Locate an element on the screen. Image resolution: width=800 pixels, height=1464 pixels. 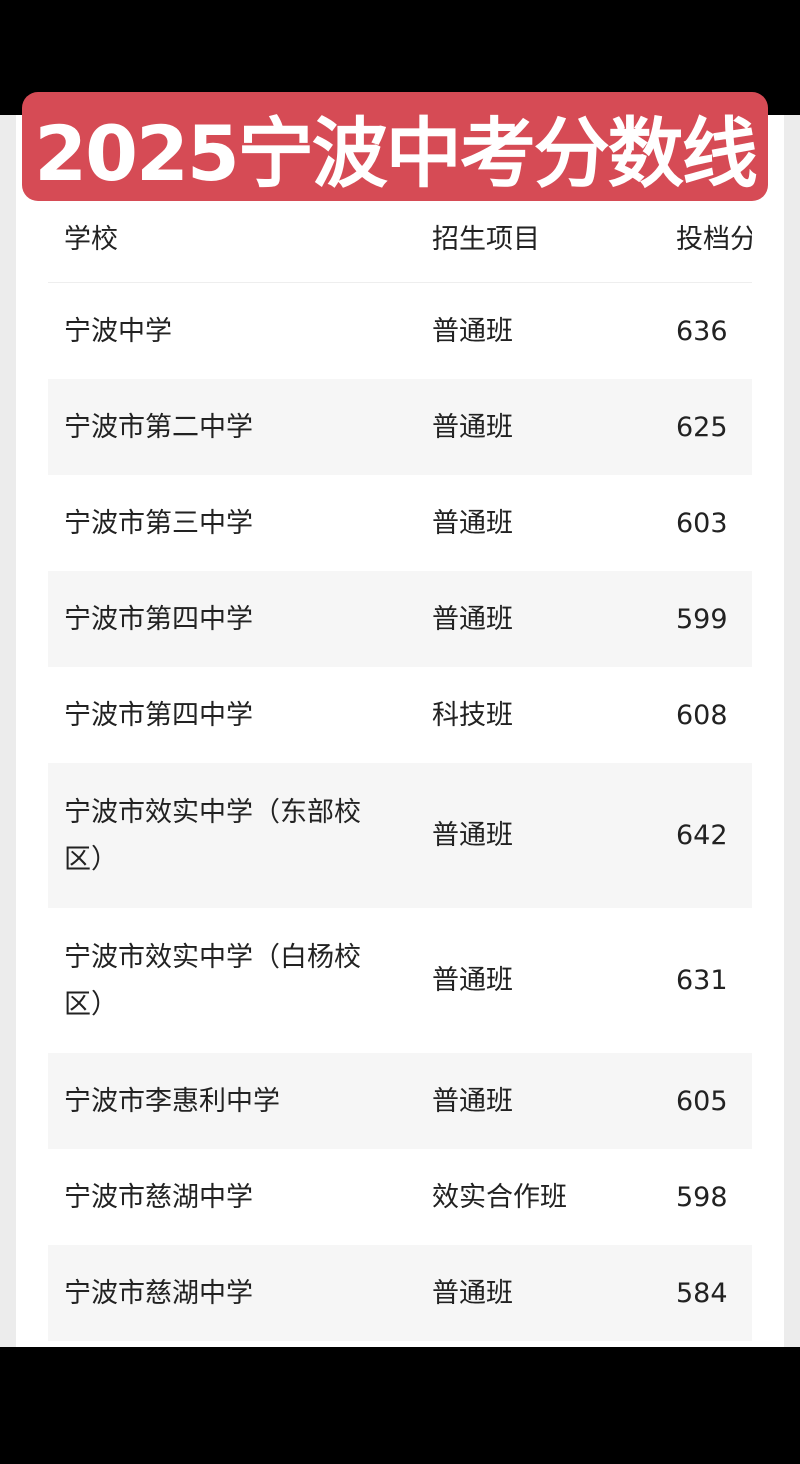
table-row: 宁波市慈湖中学 普通班 584 is located at coordinates (400, 1293).